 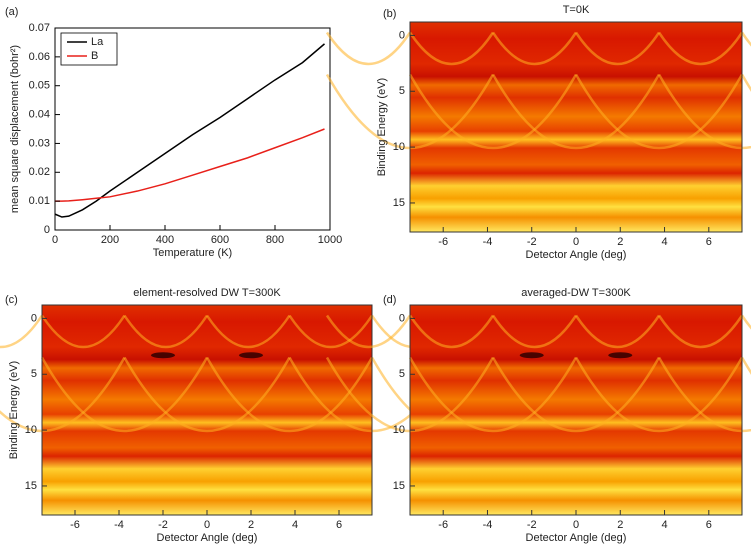 I want to click on legend-box, so click(x=89, y=49).